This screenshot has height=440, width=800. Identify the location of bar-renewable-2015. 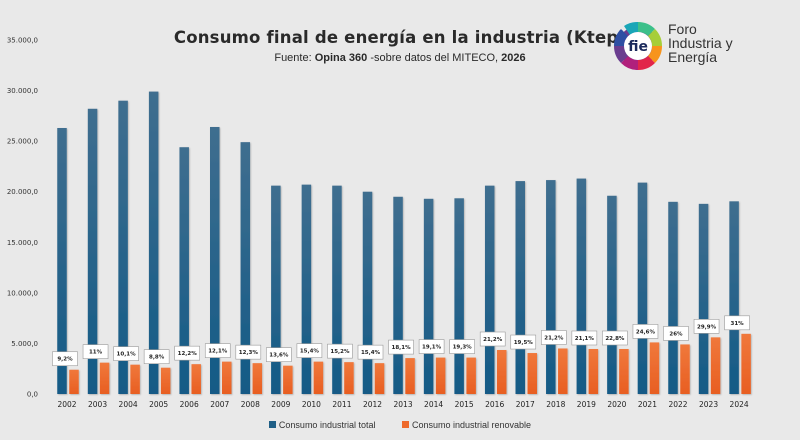
(471, 375).